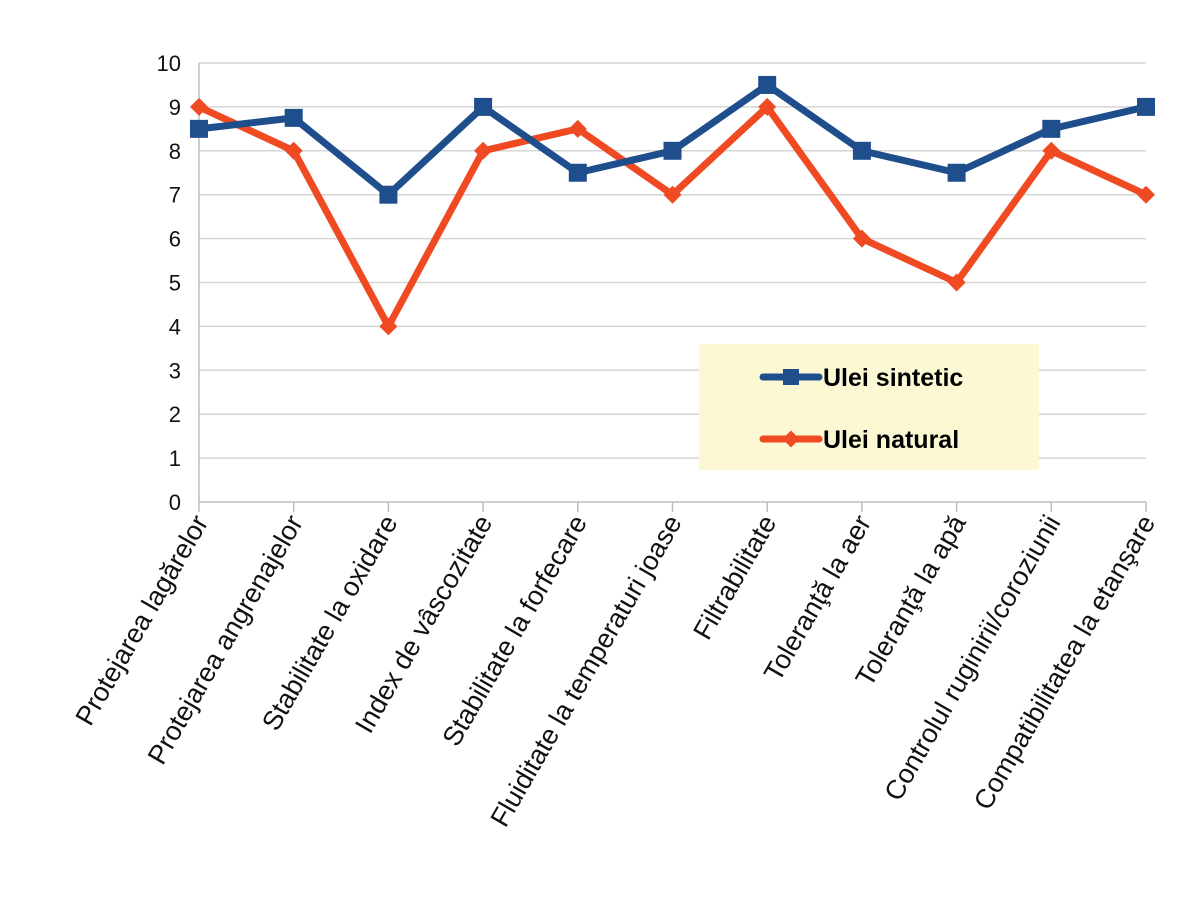 This screenshot has height=910, width=1199. I want to click on y-tick-label: 7, so click(175, 195).